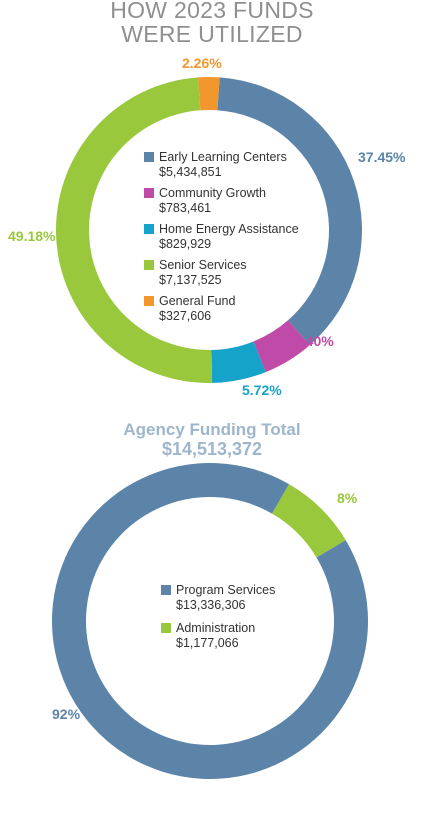 This screenshot has height=820, width=424. I want to click on chart-title: HOW 2023 FUNDS WERE UTILIZED, so click(212, 23).